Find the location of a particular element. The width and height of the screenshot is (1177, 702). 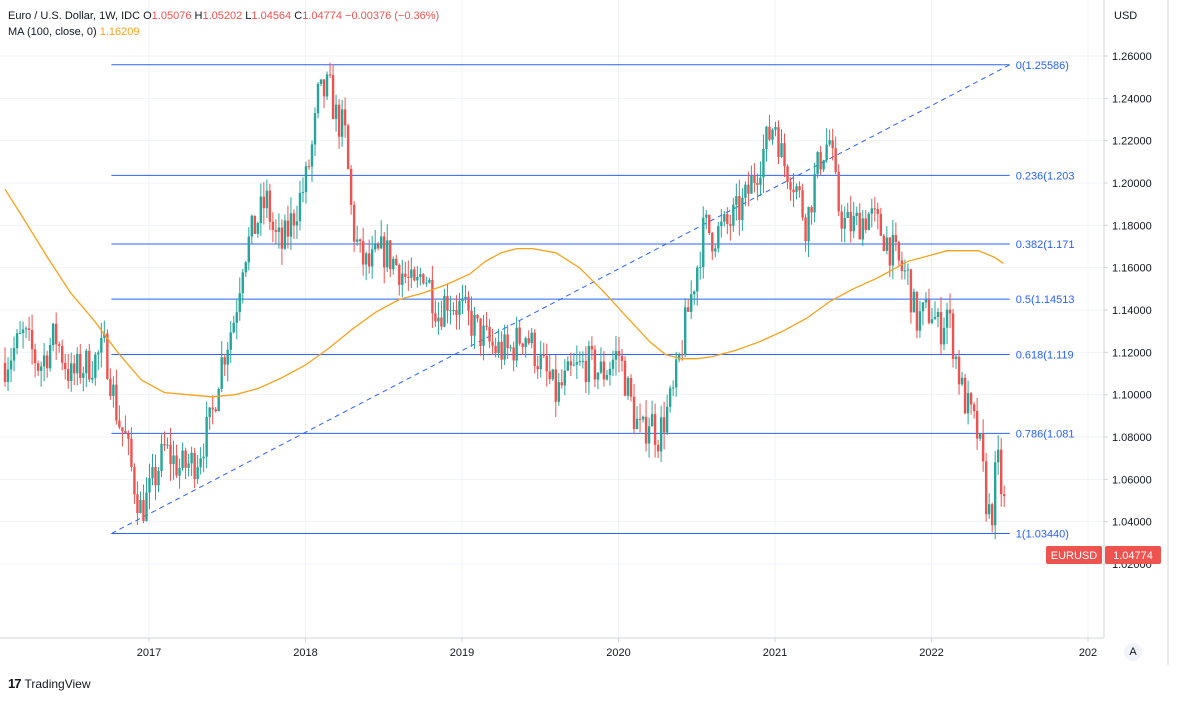

x-tick-label: 2020 is located at coordinates (618, 653).